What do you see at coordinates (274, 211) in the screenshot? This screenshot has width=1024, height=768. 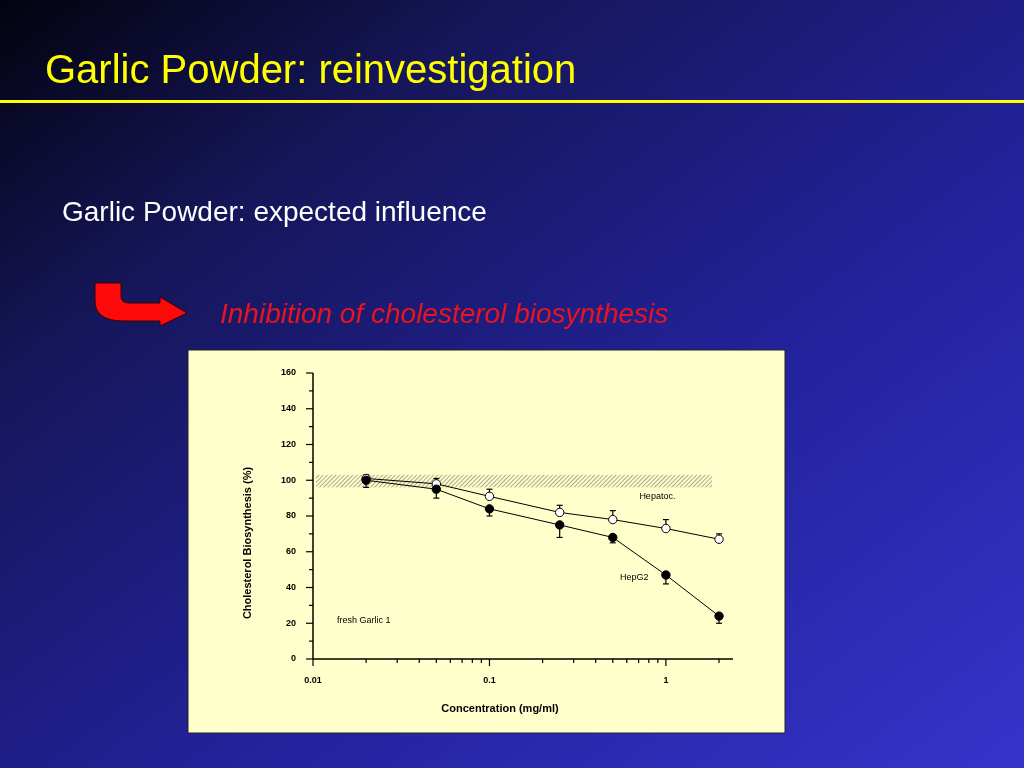 I see `chart-subtitle: Garlic Powder: expected influence` at bounding box center [274, 211].